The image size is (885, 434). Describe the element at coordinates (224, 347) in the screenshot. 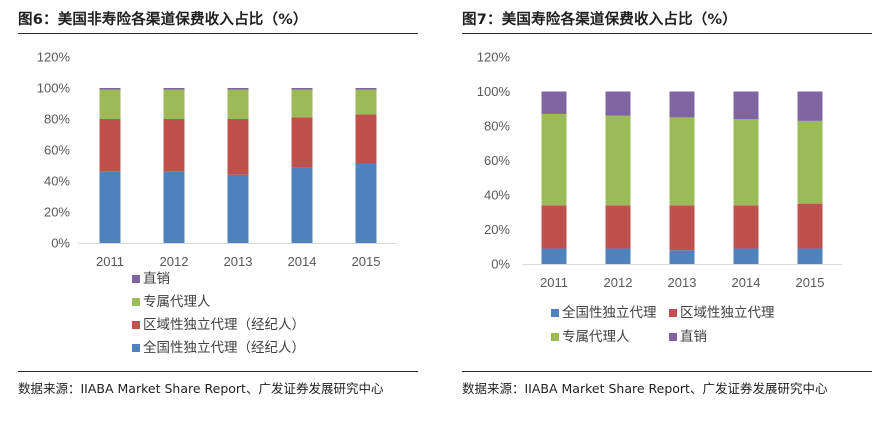

I see `legend-label-series-1: 全国性独立代理（经纪人）` at that location.